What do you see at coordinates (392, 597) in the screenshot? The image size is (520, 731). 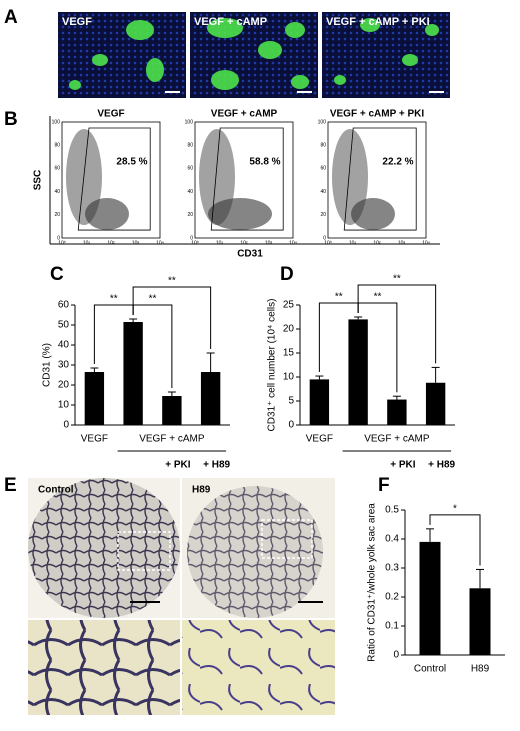 I see `y-tick-label: 0.2` at bounding box center [392, 597].